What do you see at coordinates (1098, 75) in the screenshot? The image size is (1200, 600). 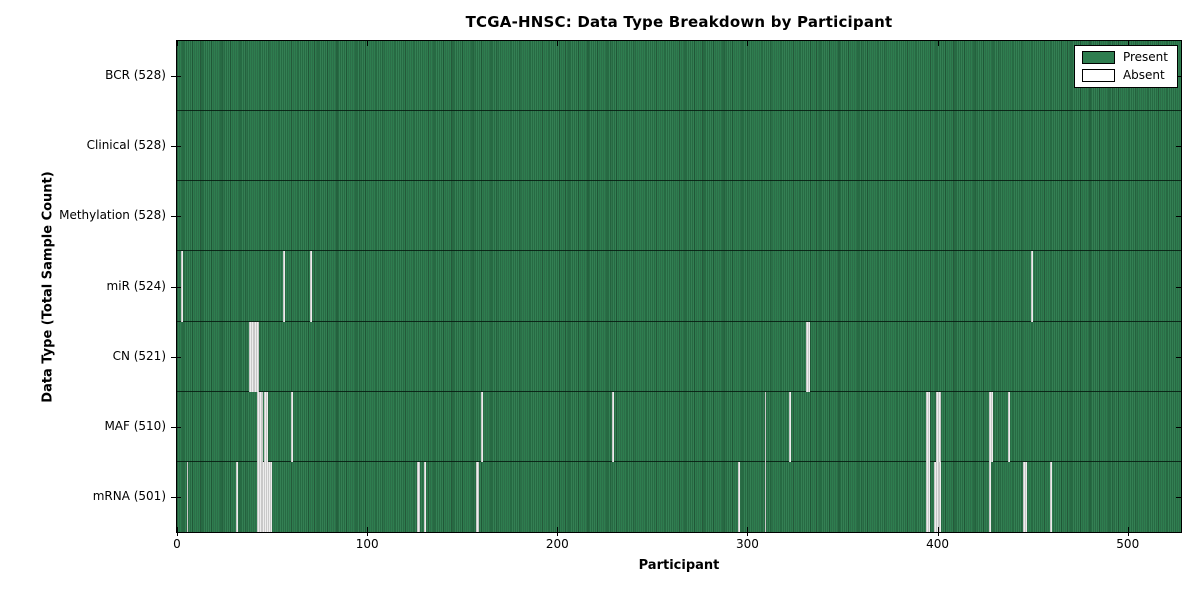 I see `legend-swatch-absent` at bounding box center [1098, 75].